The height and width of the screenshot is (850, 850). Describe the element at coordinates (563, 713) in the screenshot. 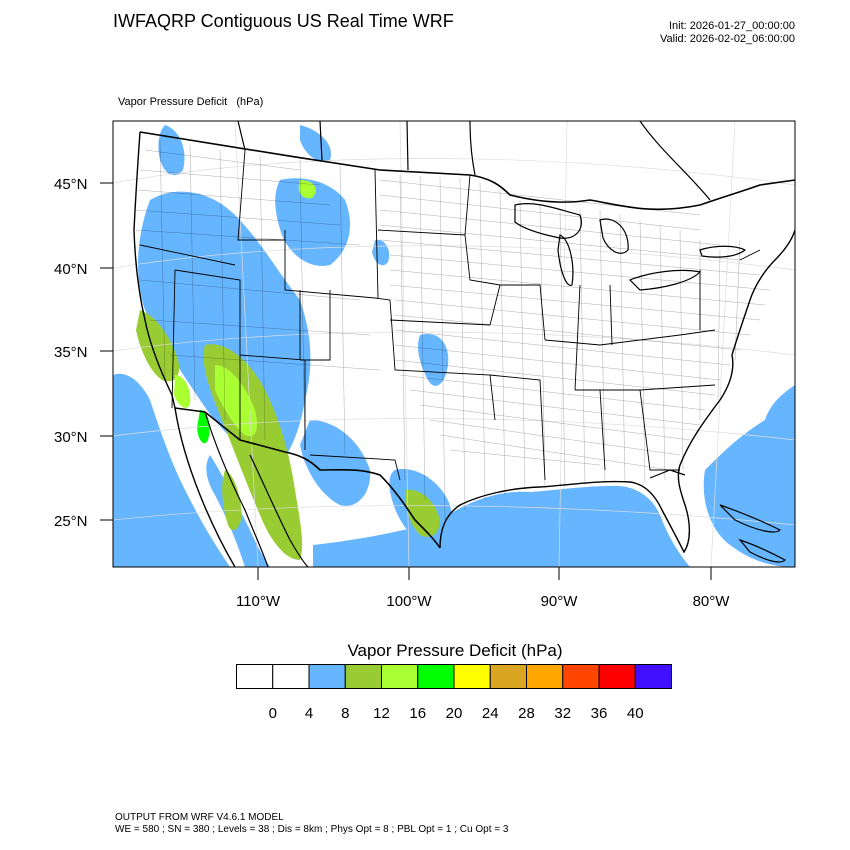

I see `colorbar-tick-label: 32` at that location.